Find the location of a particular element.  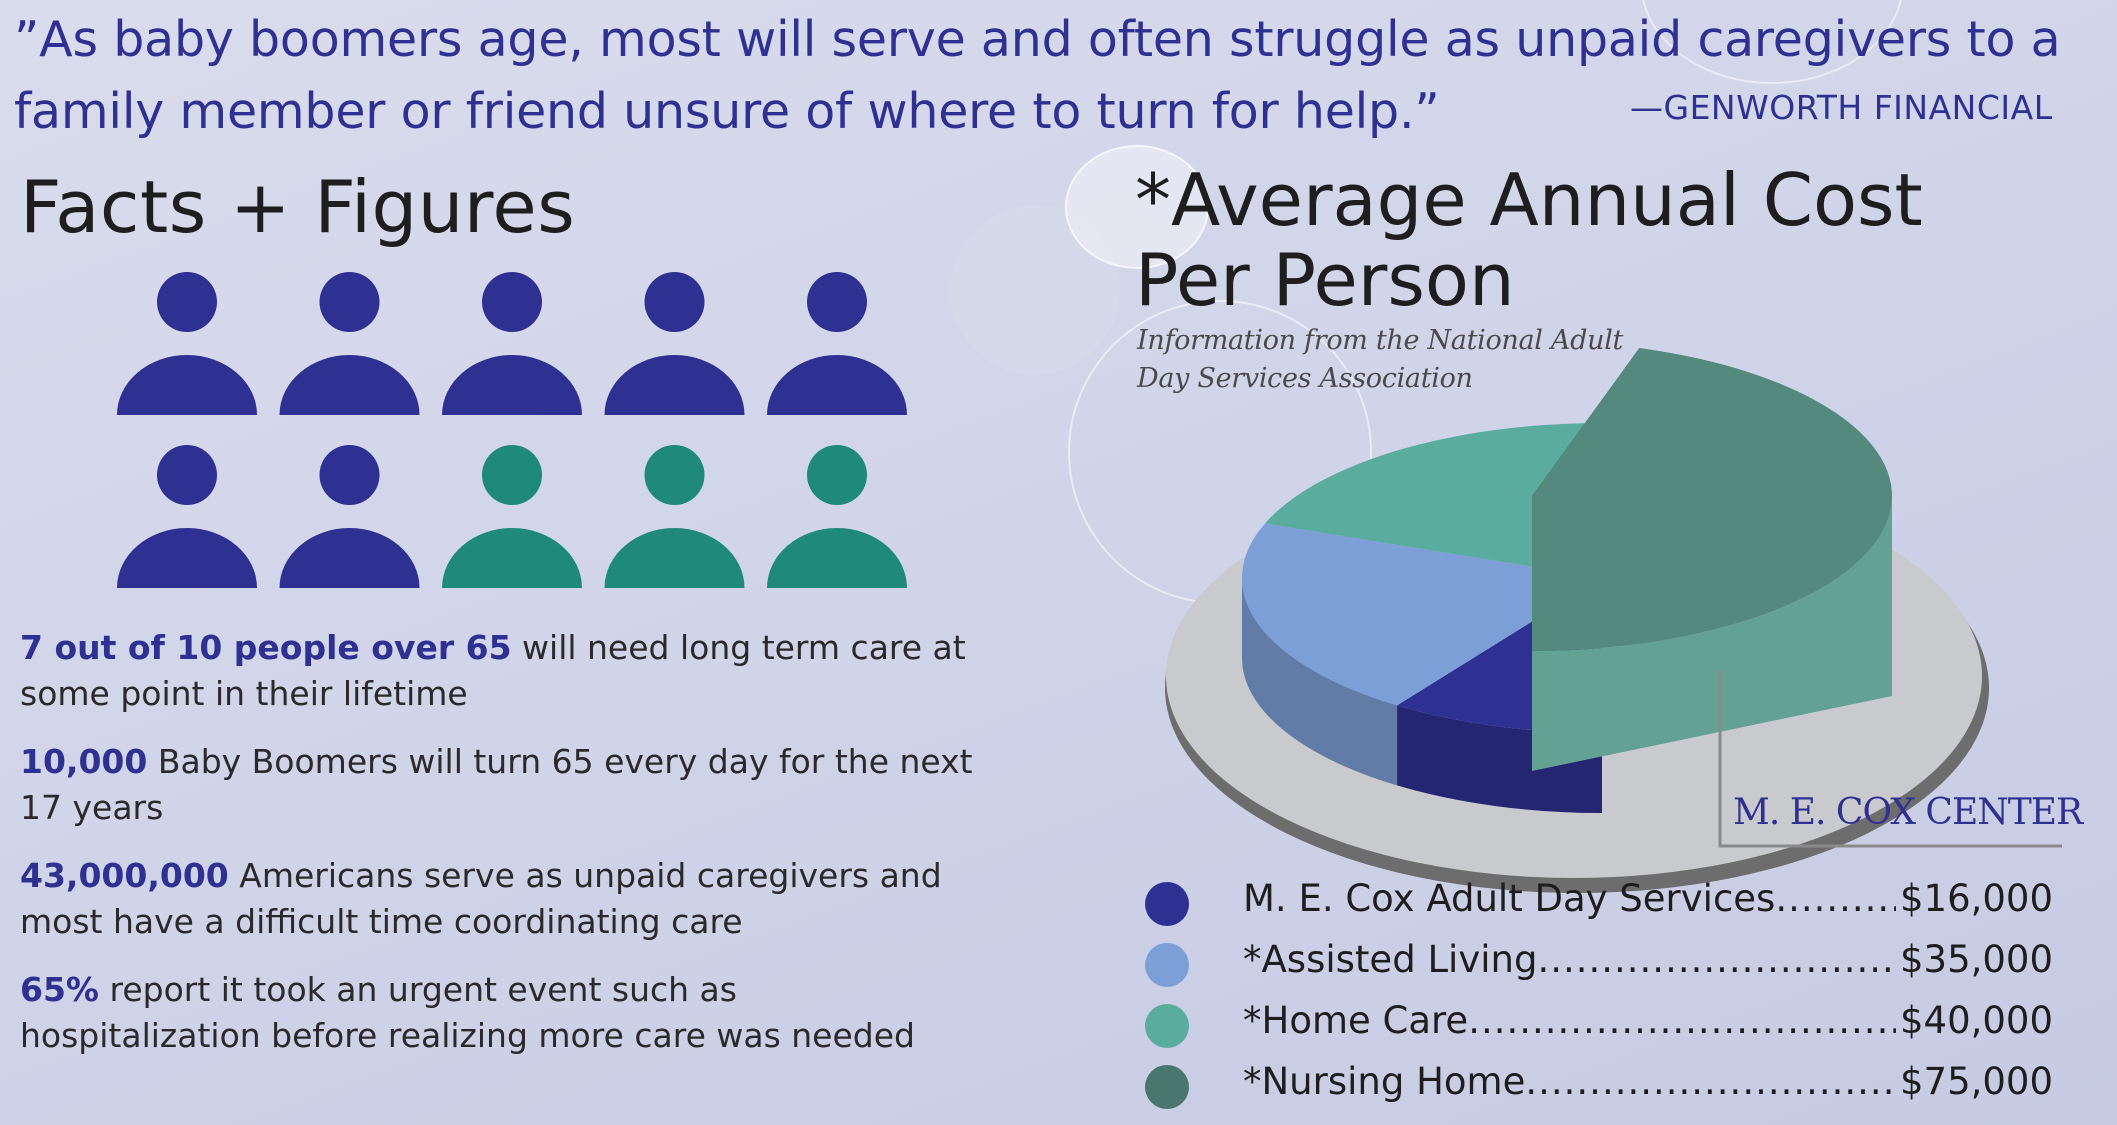

quote-source: —GENWORTH FINANCIAL is located at coordinates (1841, 107).